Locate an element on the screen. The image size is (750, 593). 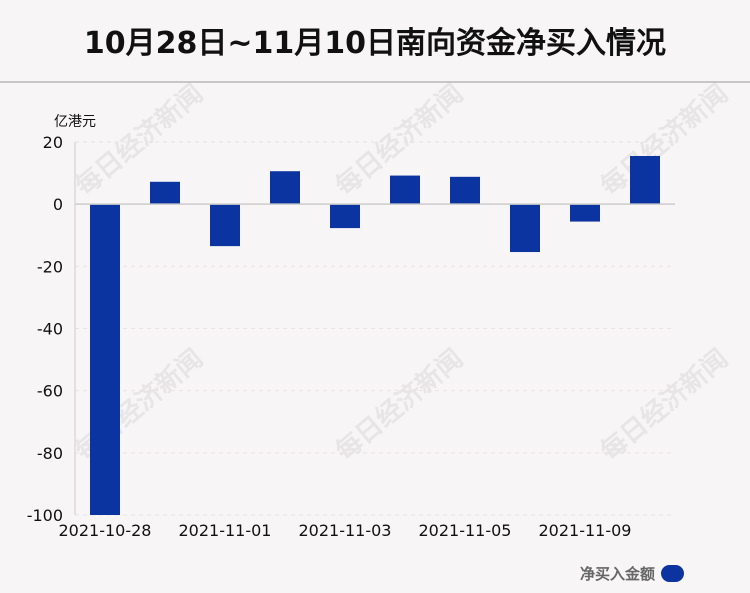
y-tick-label: -80 is located at coordinates (50, 453).